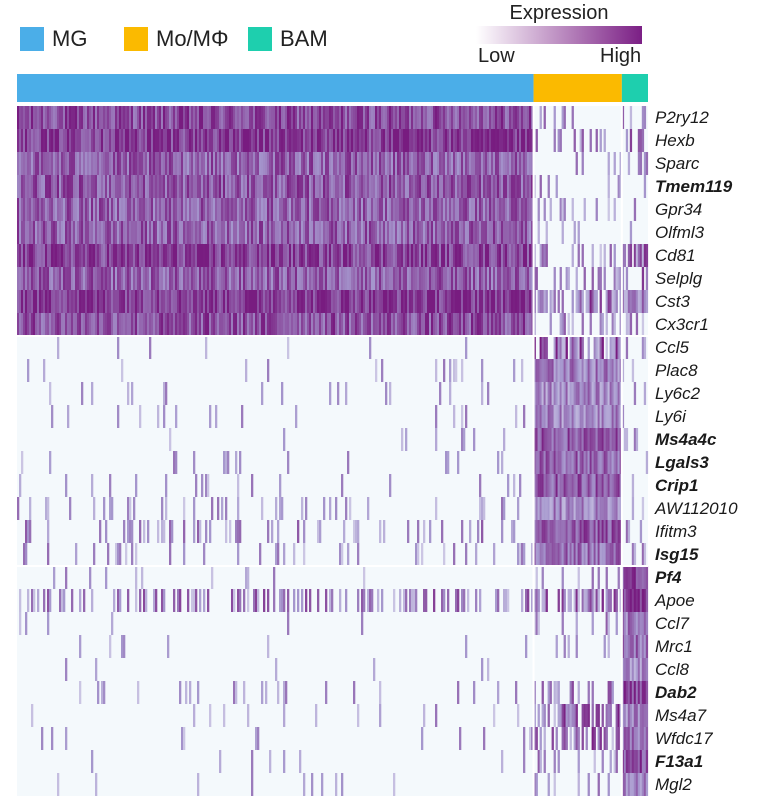 This screenshot has width=772, height=812. I want to click on legend-swatch-mo-macrophage, so click(136, 39).